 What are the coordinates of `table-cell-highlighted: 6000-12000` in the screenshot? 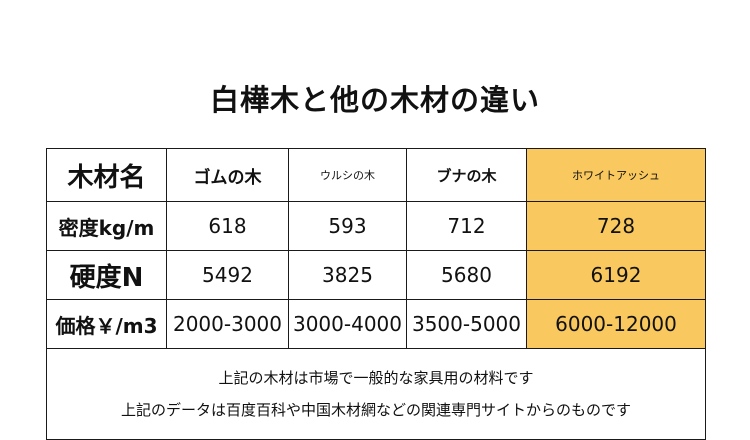 It's located at (616, 324).